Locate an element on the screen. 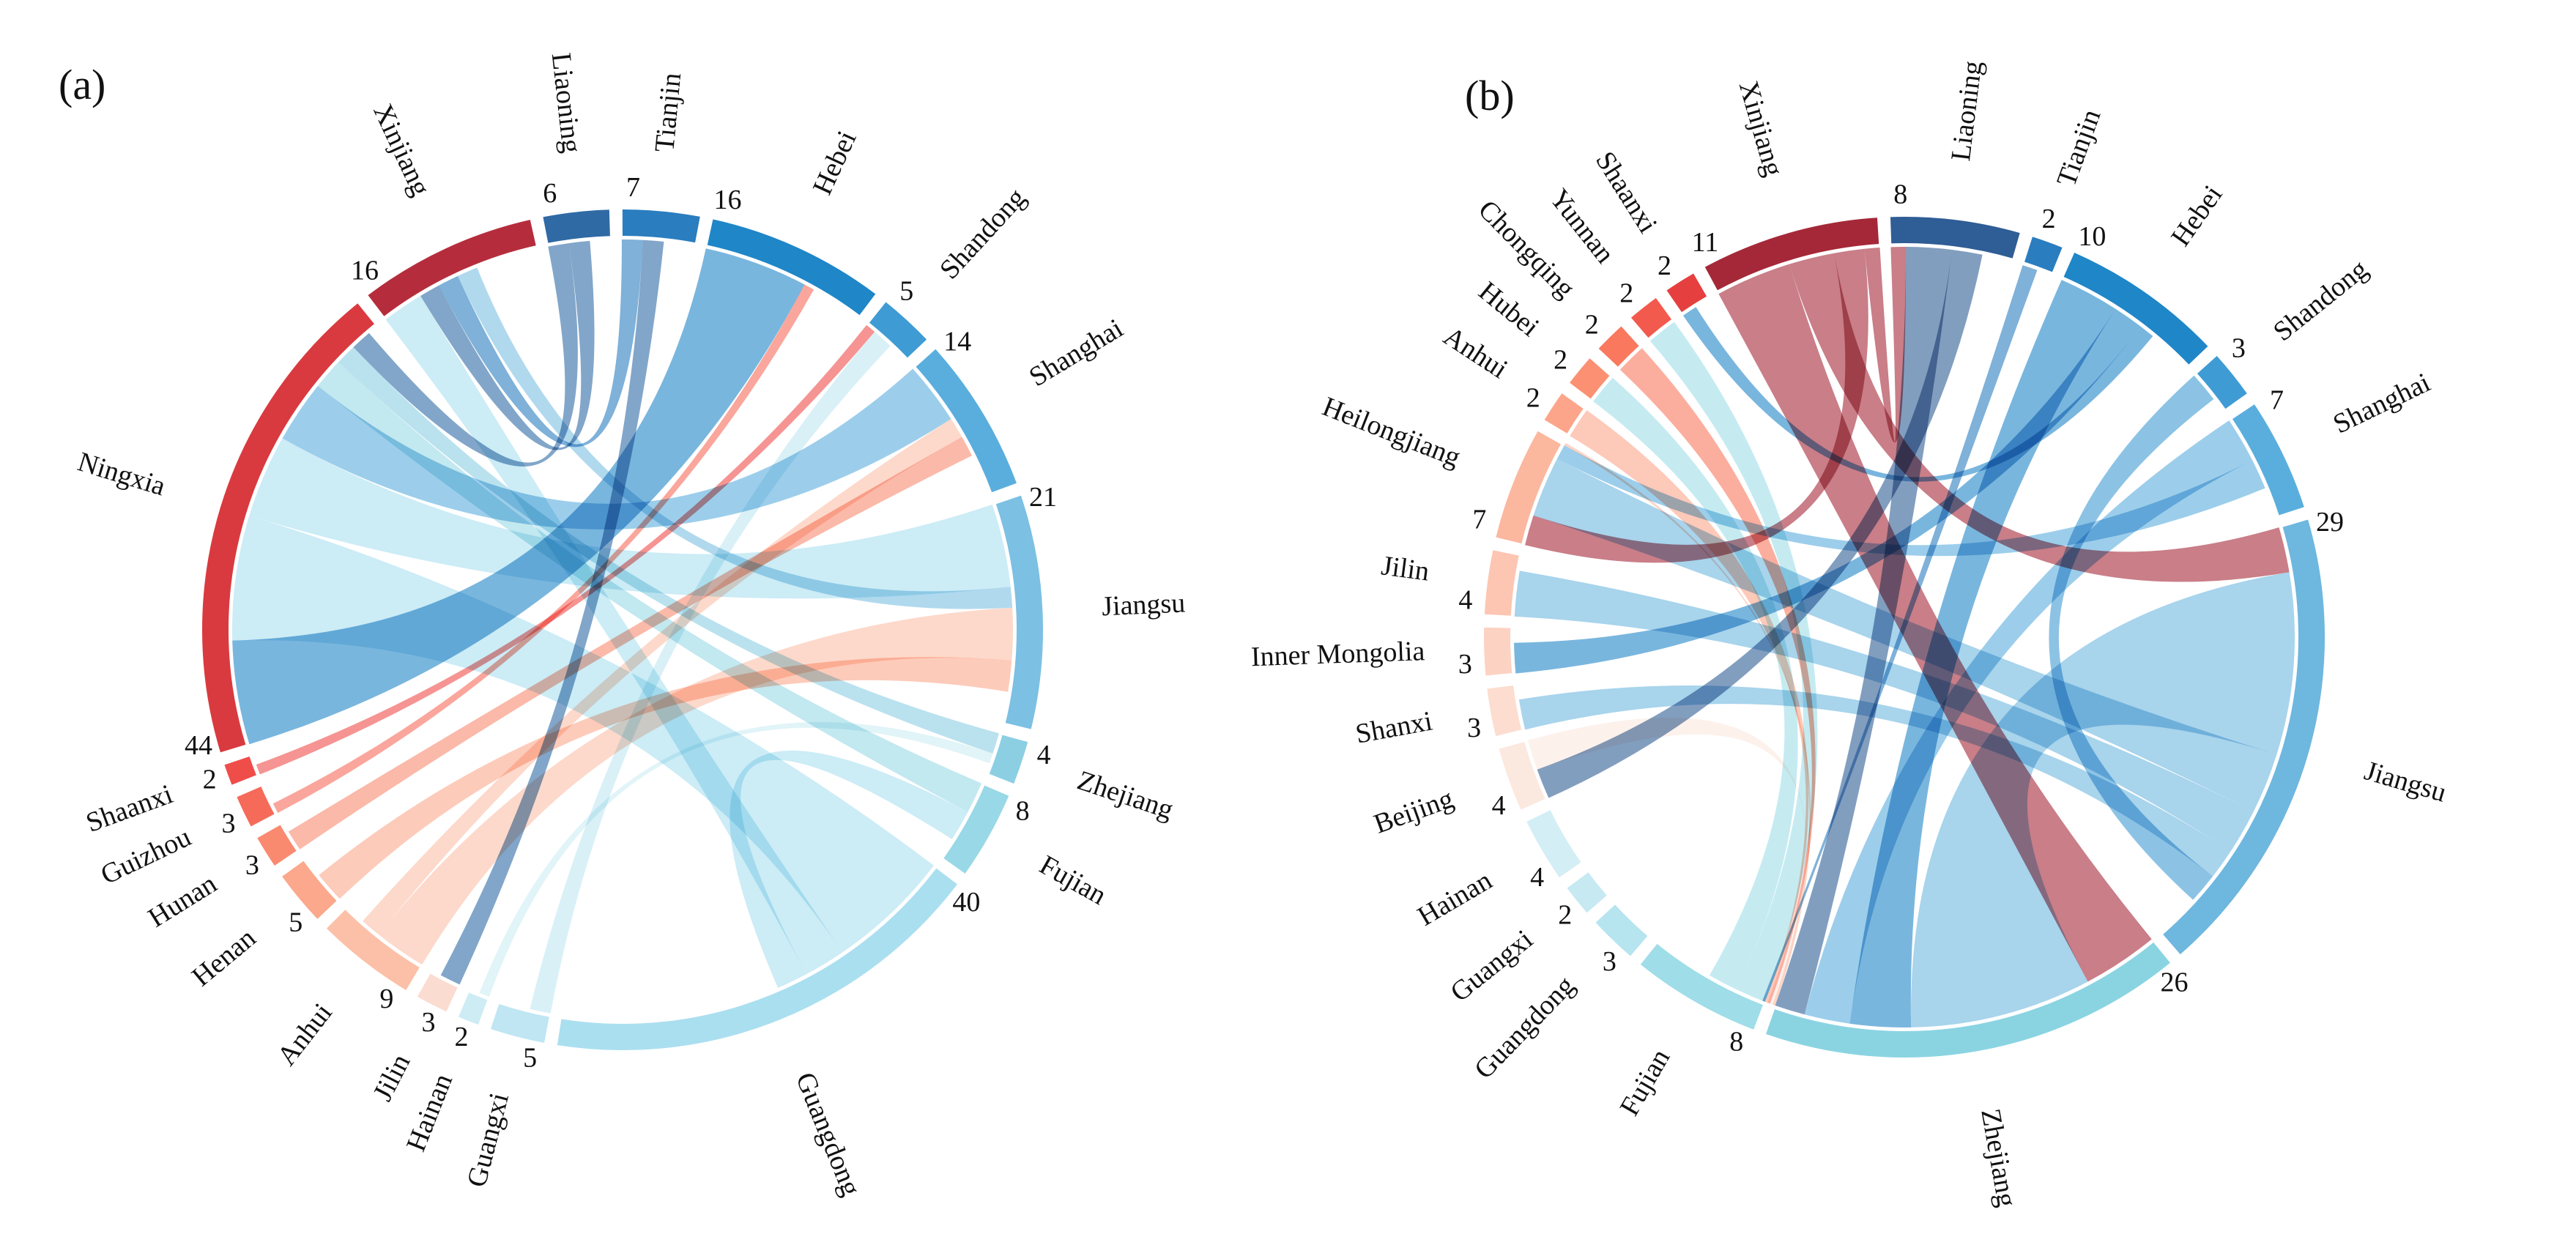  arc-tianjin is located at coordinates (661, 226).